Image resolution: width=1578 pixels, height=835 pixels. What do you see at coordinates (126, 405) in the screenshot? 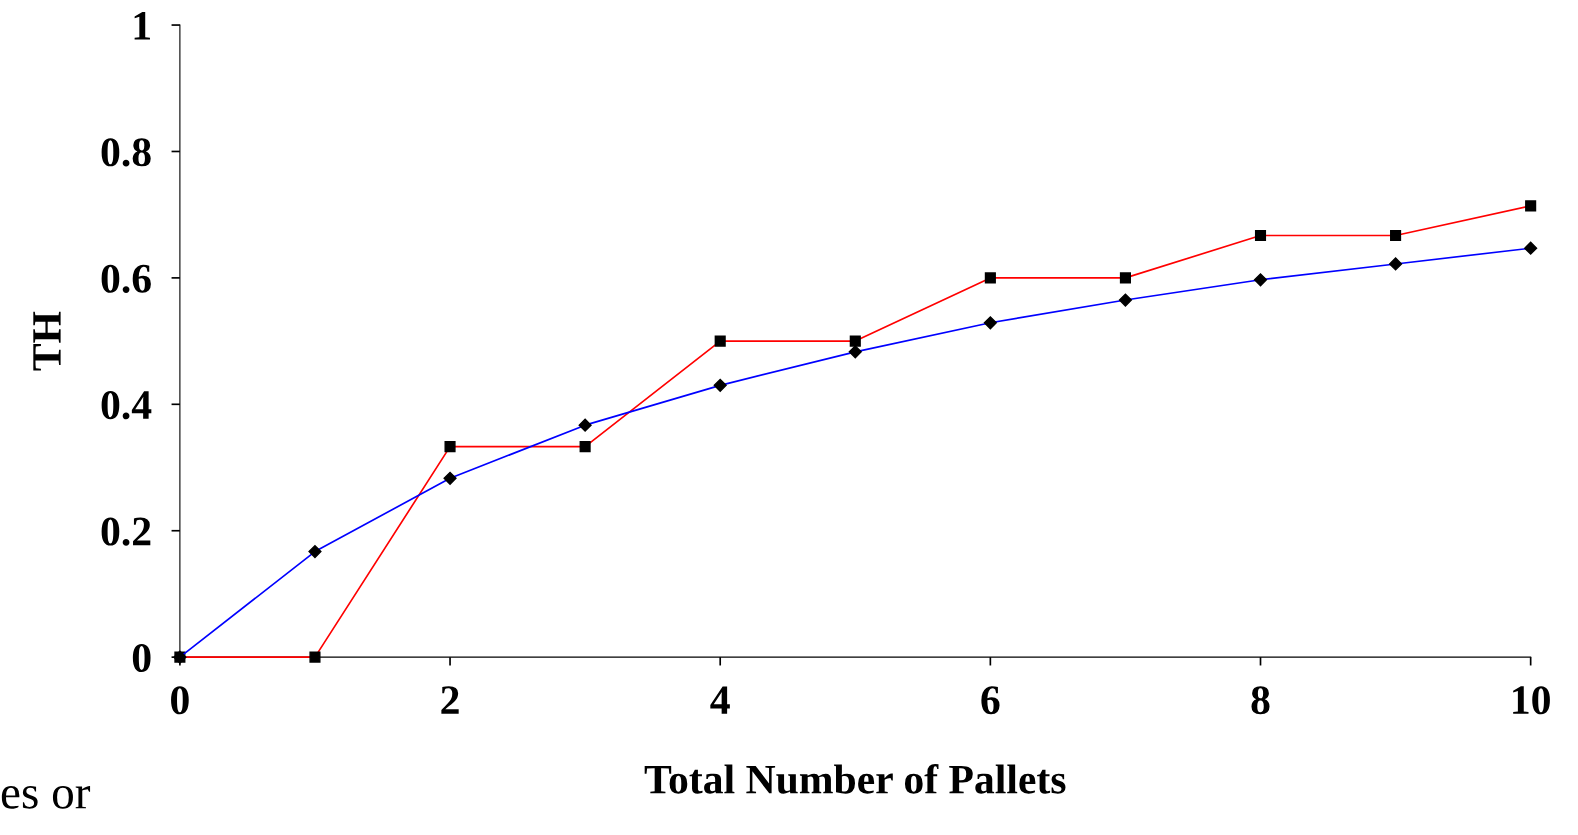
I see `y-tick-label: 0.4` at bounding box center [126, 405].